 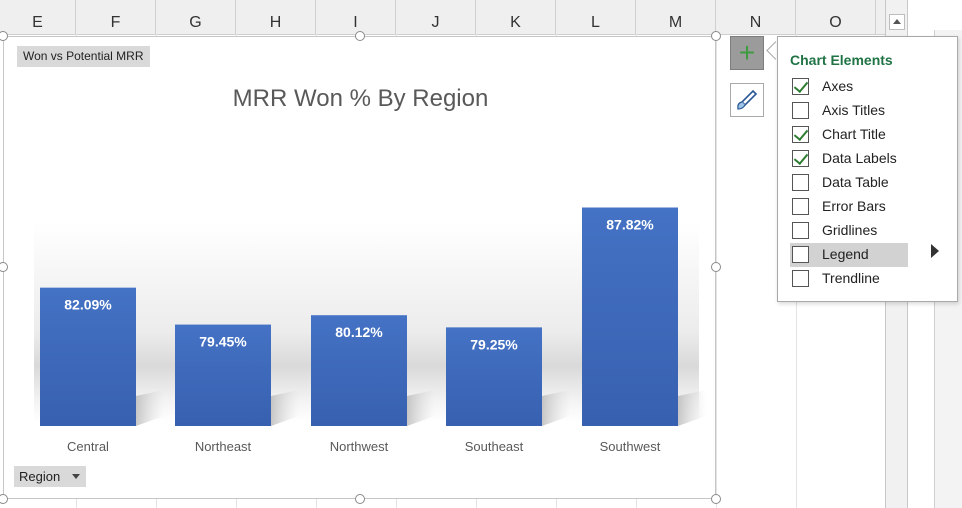 What do you see at coordinates (223, 446) in the screenshot?
I see `category-tick-label: Northeast` at bounding box center [223, 446].